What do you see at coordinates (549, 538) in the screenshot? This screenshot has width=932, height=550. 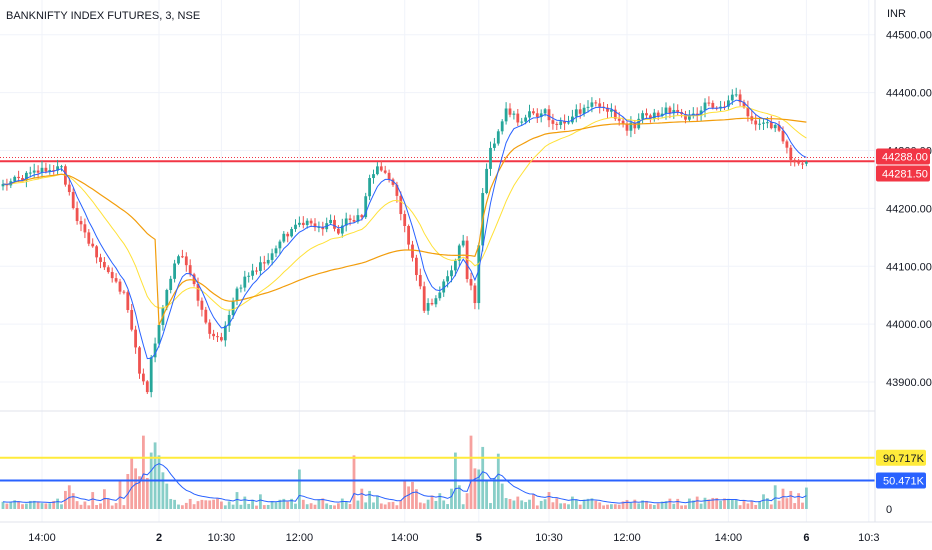 I see `time-tick-label: 10:30` at bounding box center [549, 538].